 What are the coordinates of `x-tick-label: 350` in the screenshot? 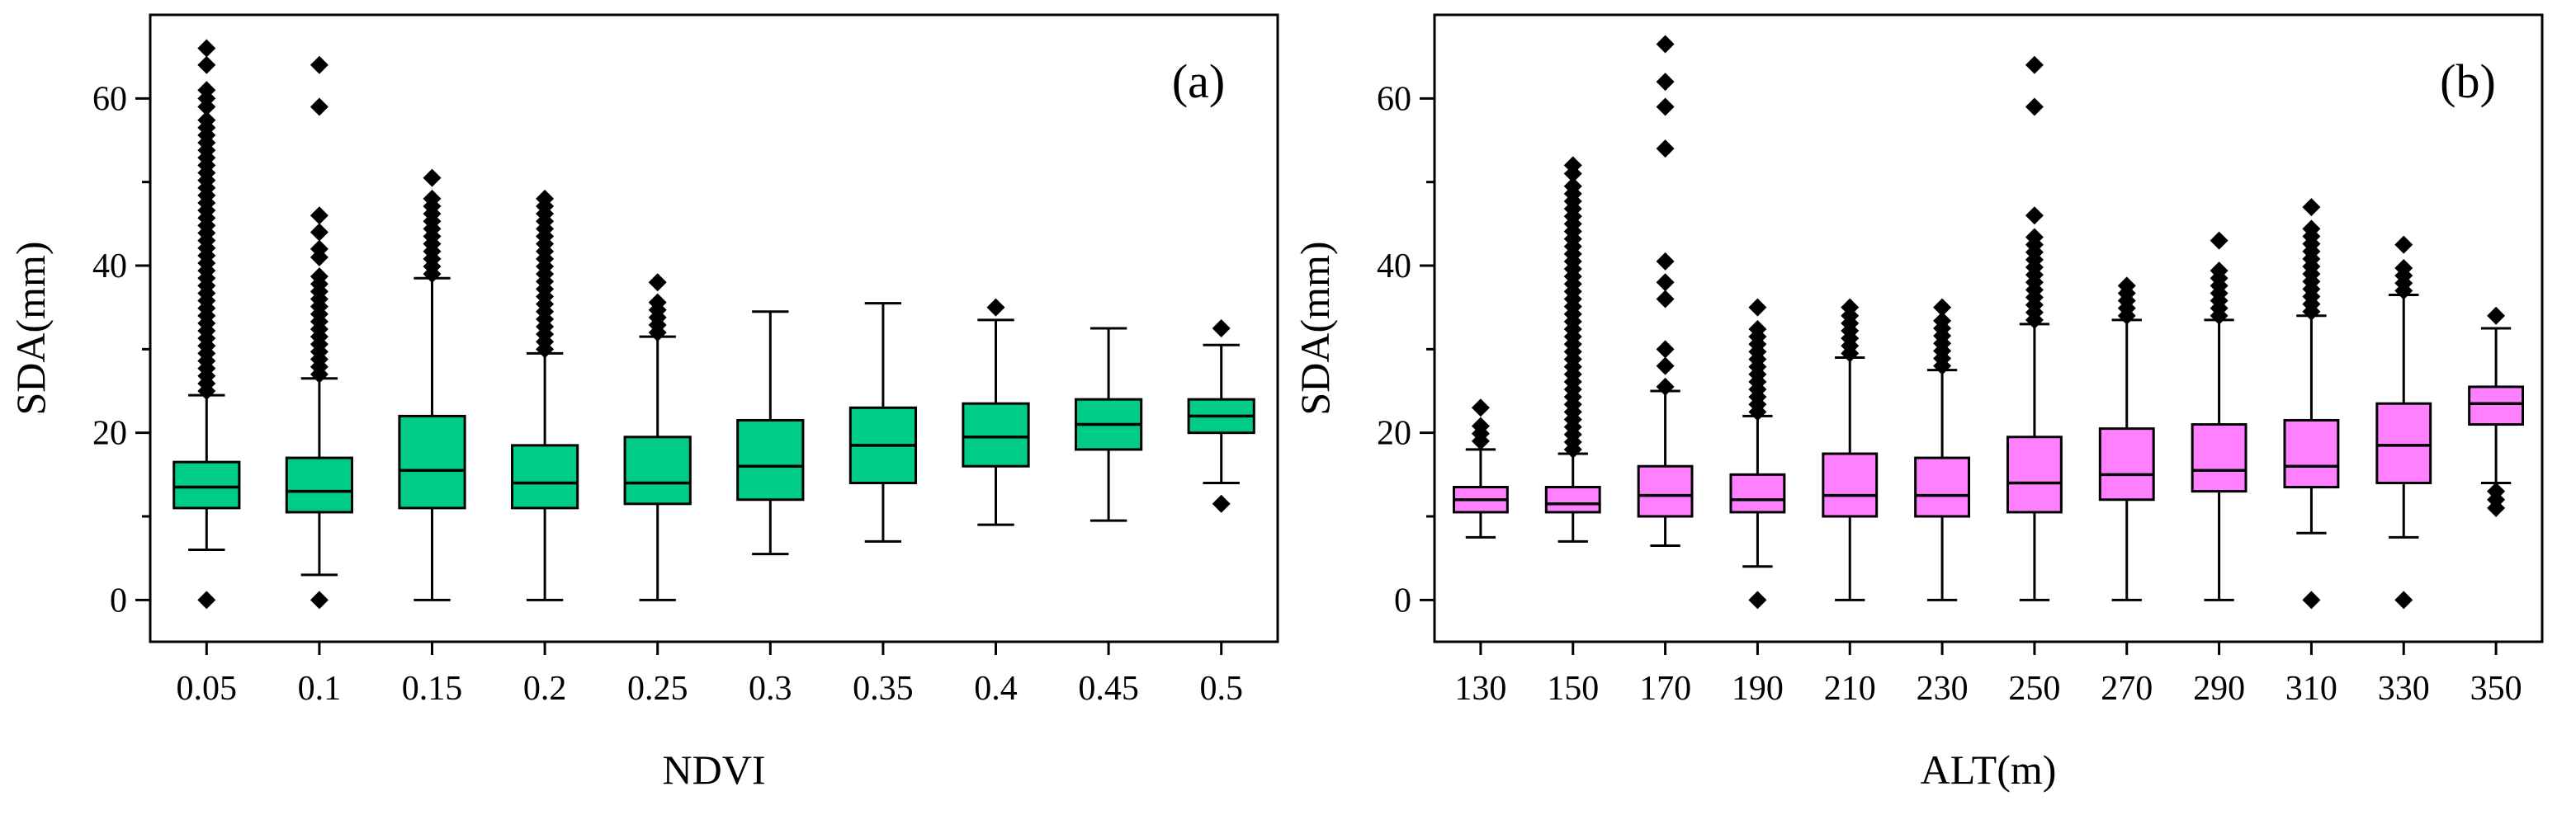 It's located at (2496, 689).